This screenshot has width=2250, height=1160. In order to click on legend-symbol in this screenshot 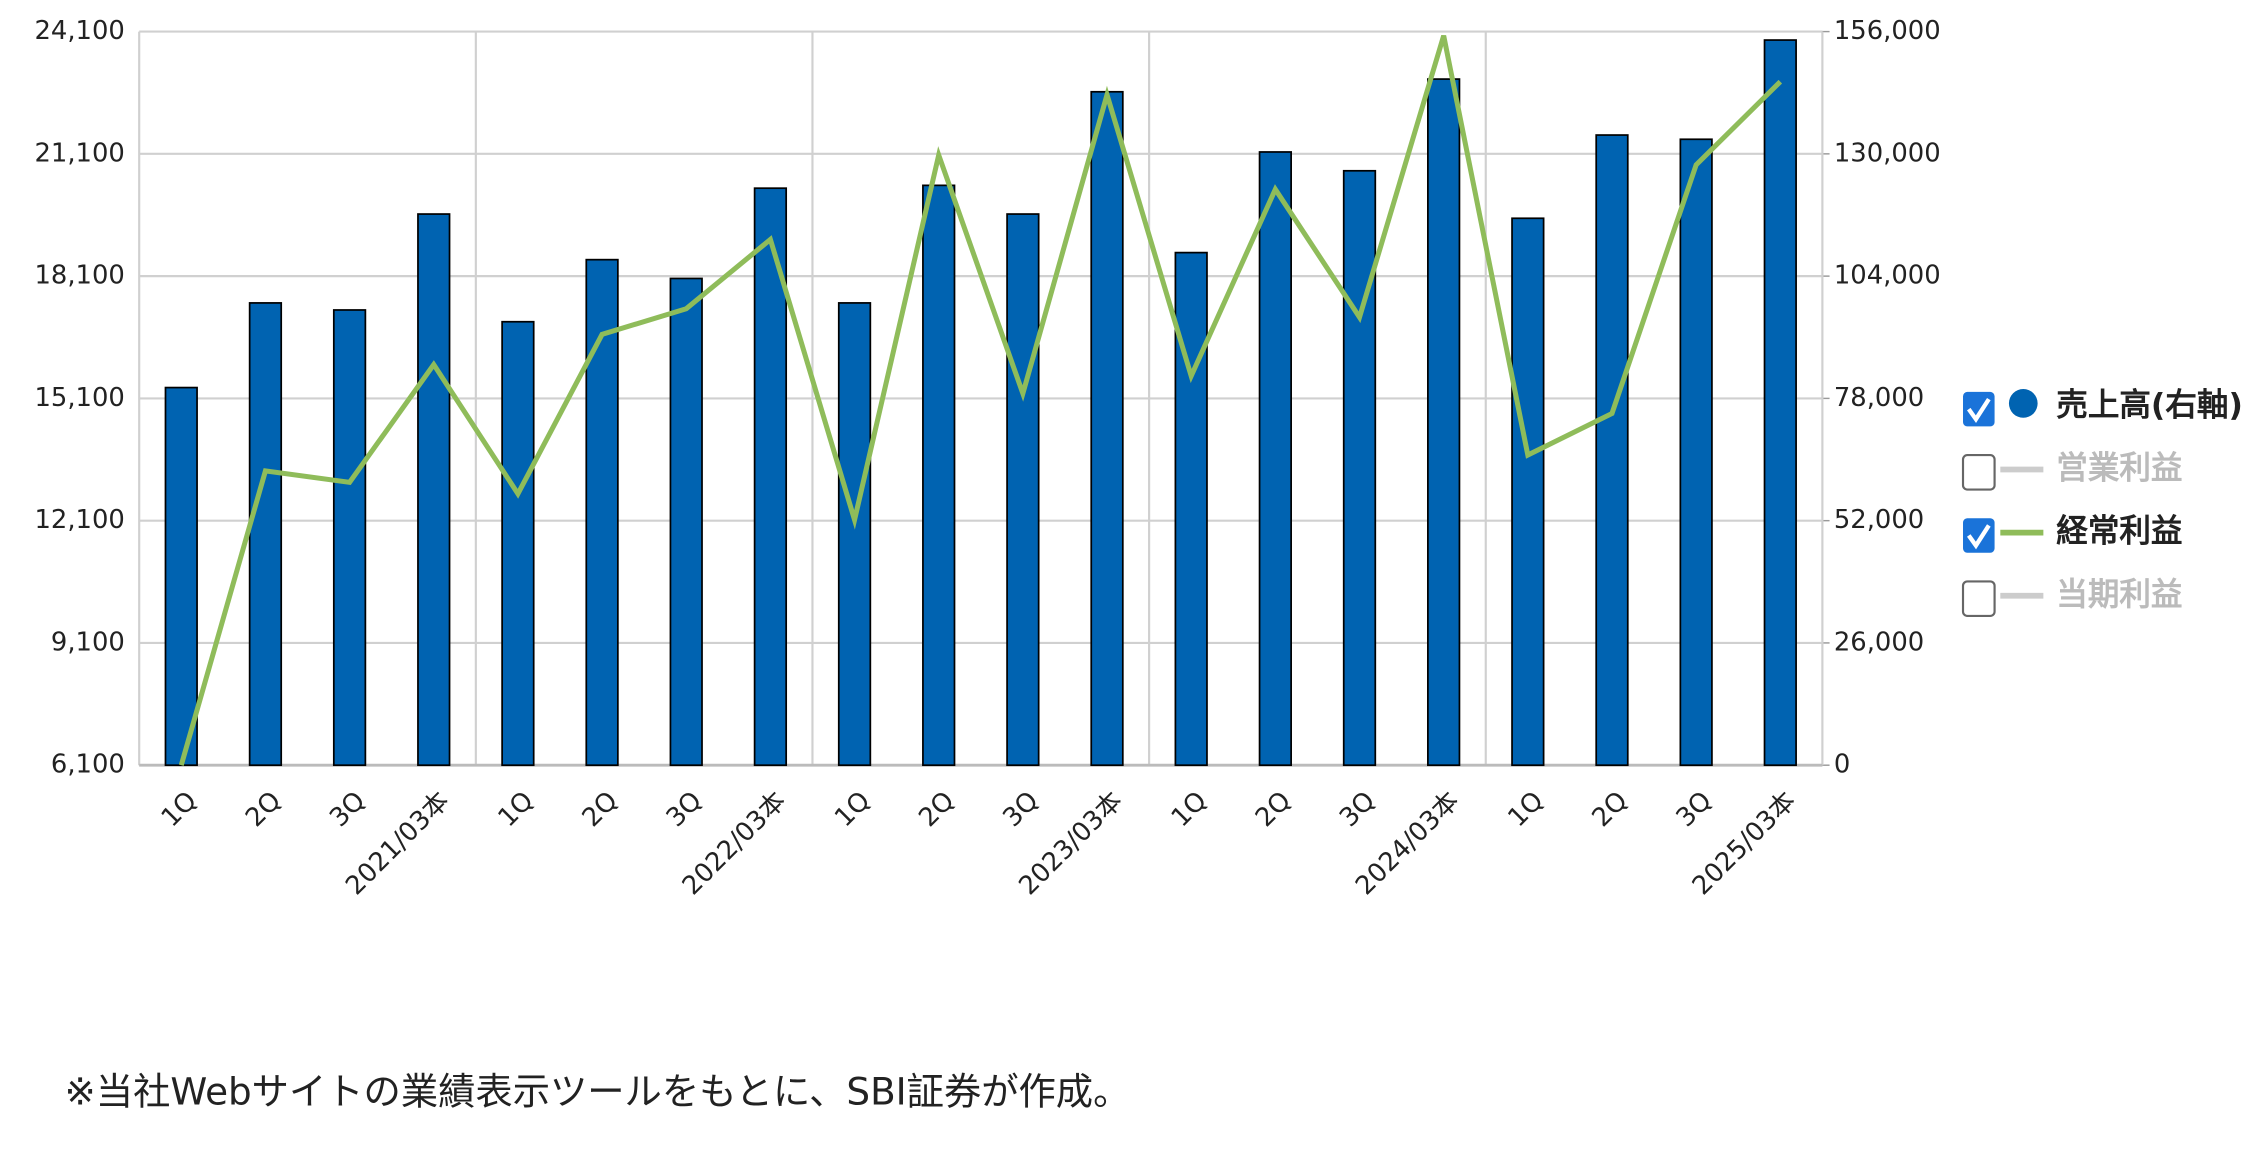, I will do `click(2023, 403)`.